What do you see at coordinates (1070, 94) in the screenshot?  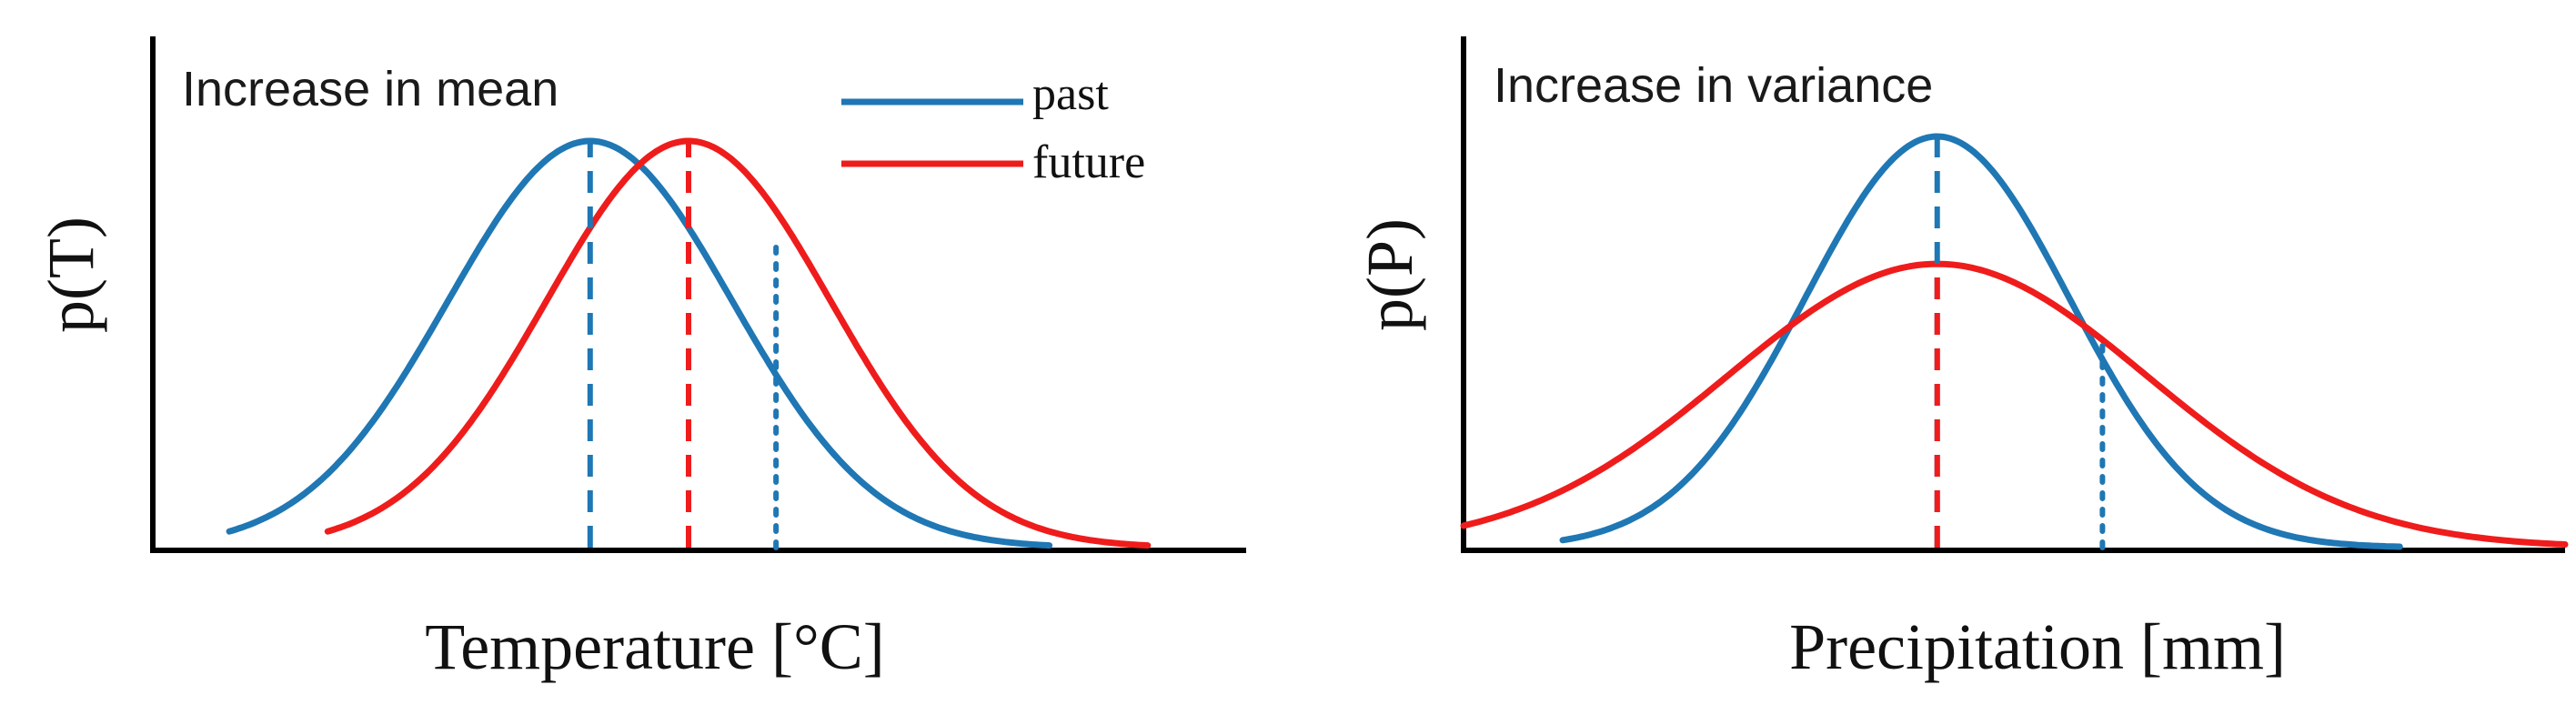 I see `legend-label-past: past` at bounding box center [1070, 94].